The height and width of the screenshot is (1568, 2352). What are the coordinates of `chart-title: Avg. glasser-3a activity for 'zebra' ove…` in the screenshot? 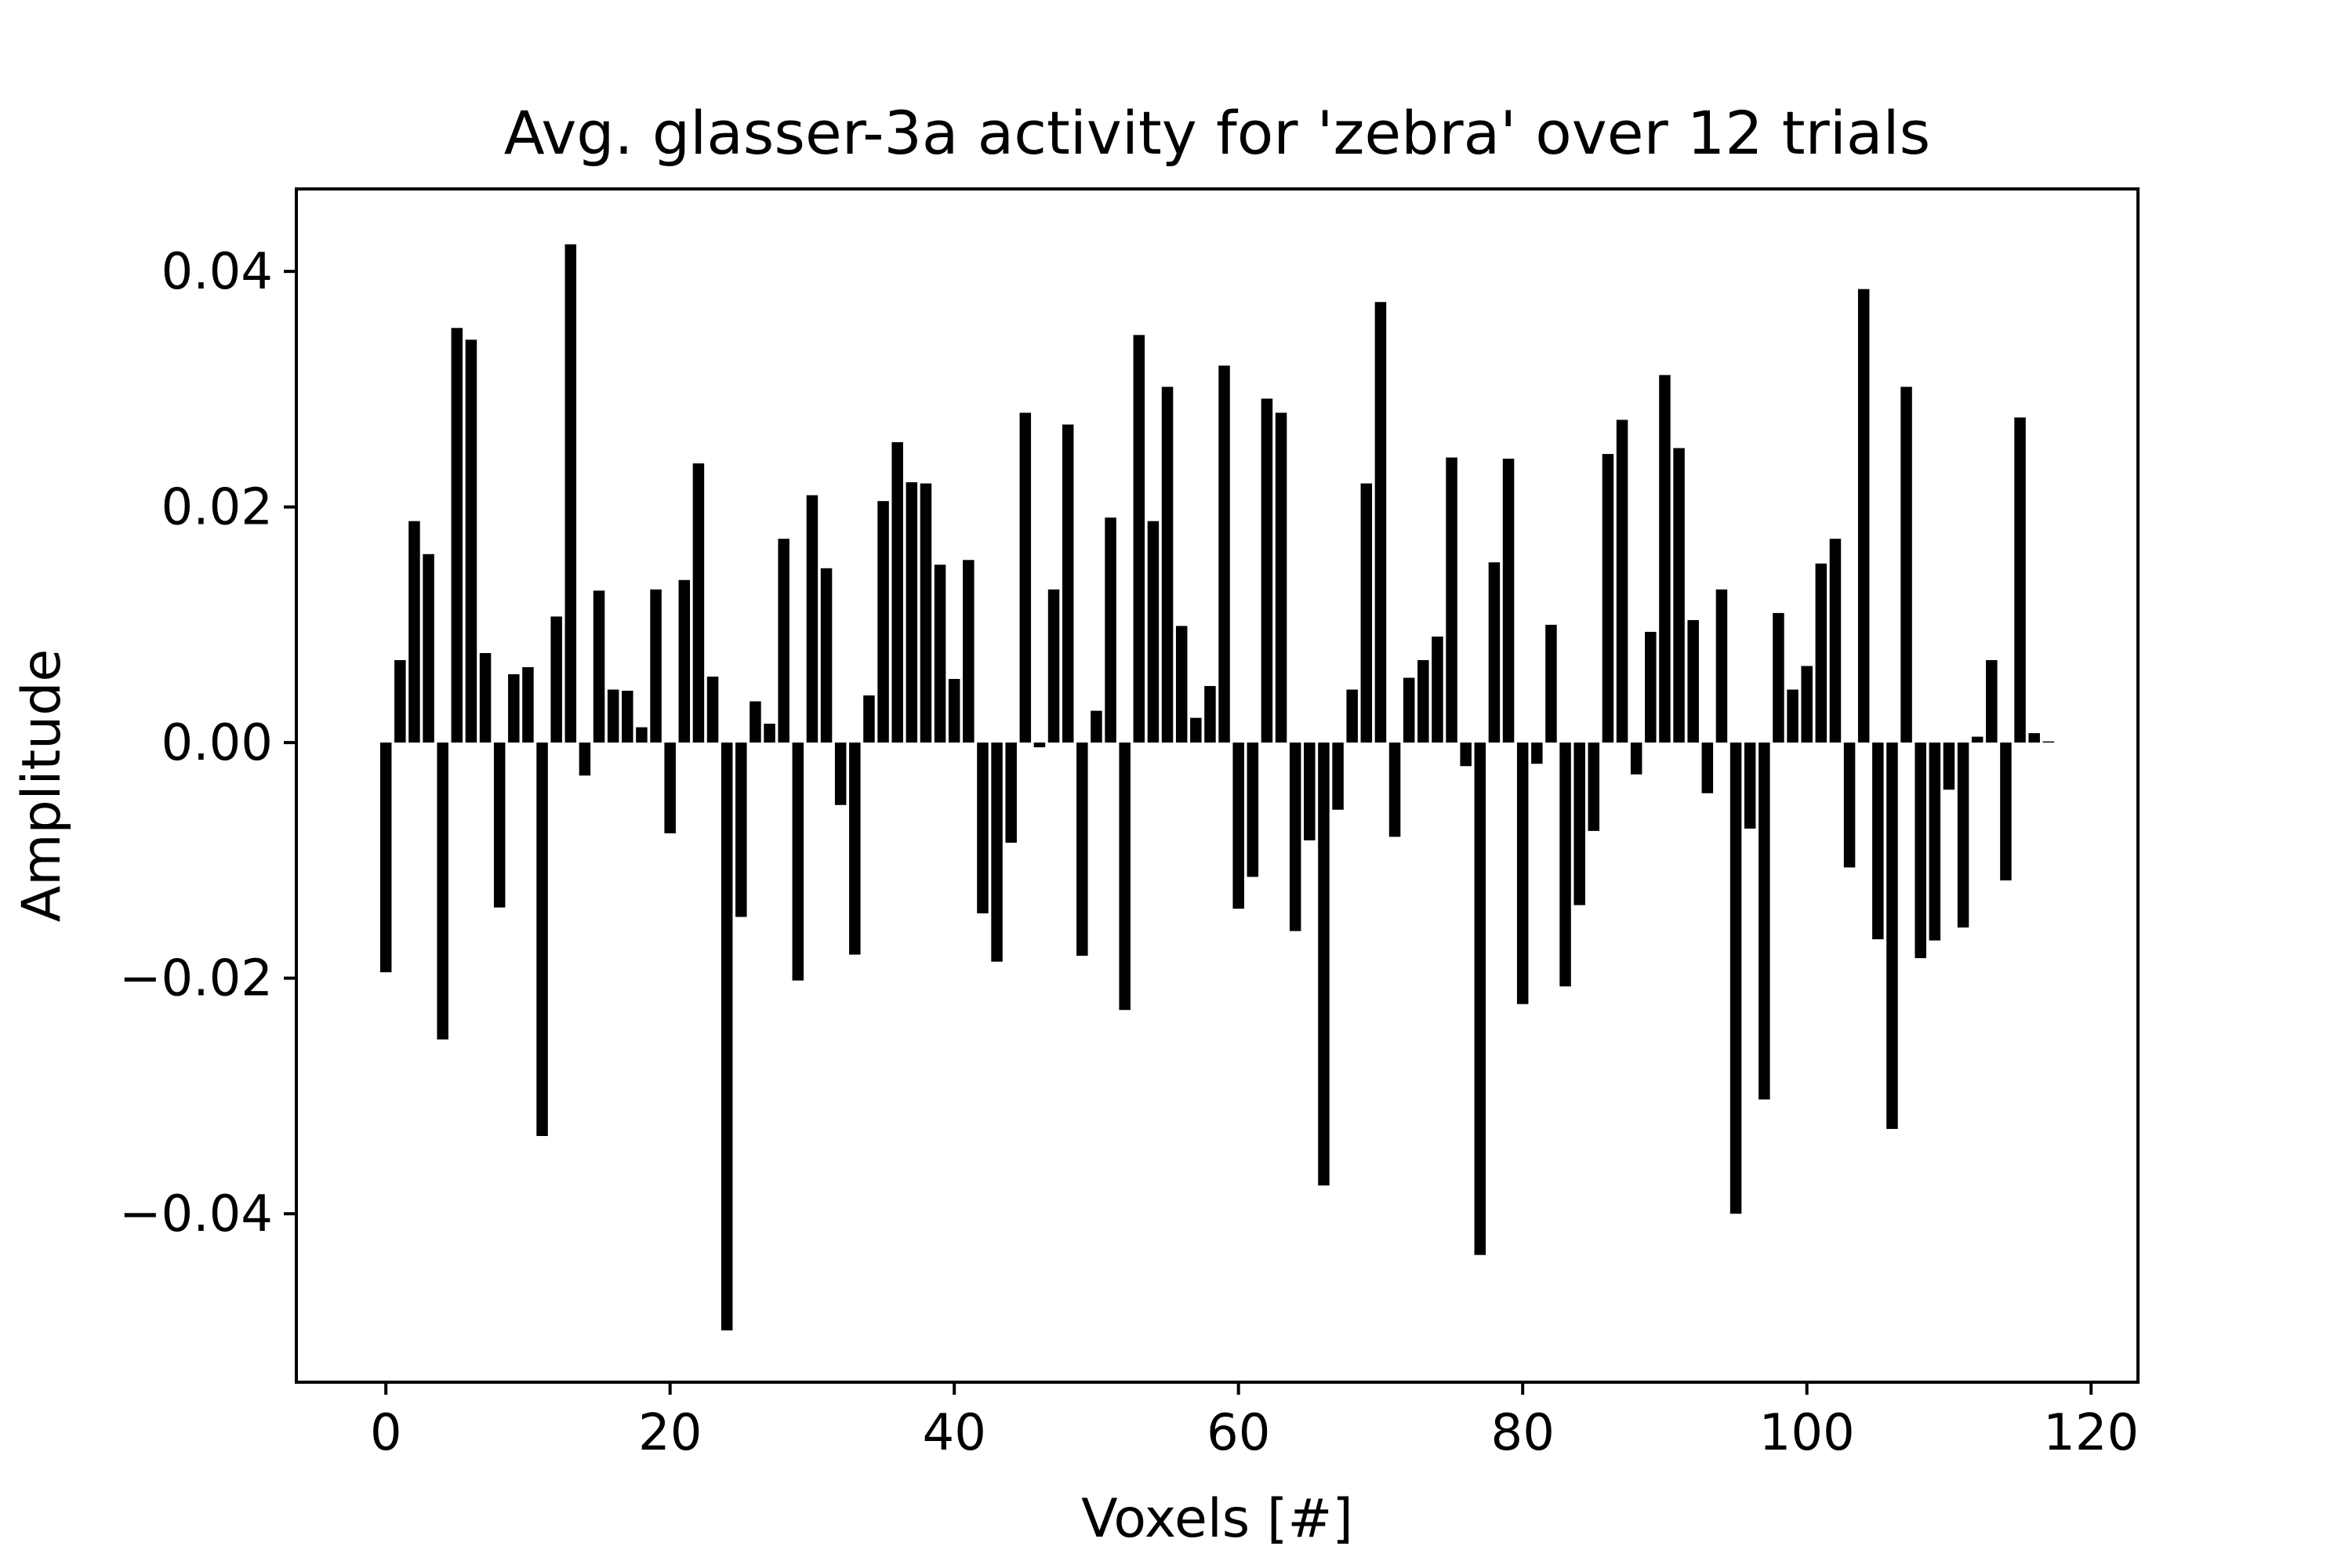 It's located at (1217, 133).